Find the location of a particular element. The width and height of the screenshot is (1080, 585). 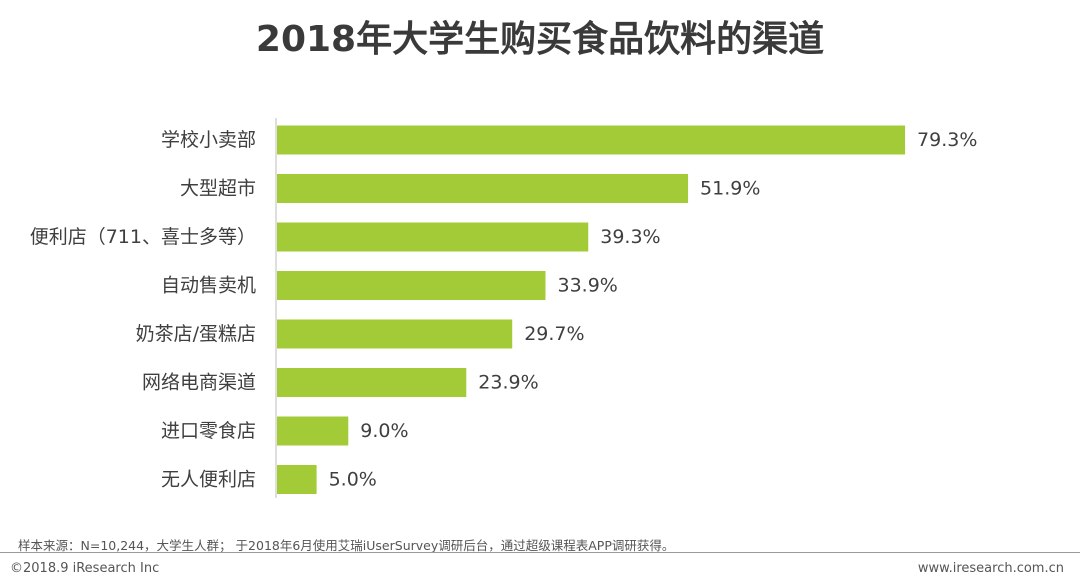

category-label-1: 学校小卖部 is located at coordinates (208, 140).